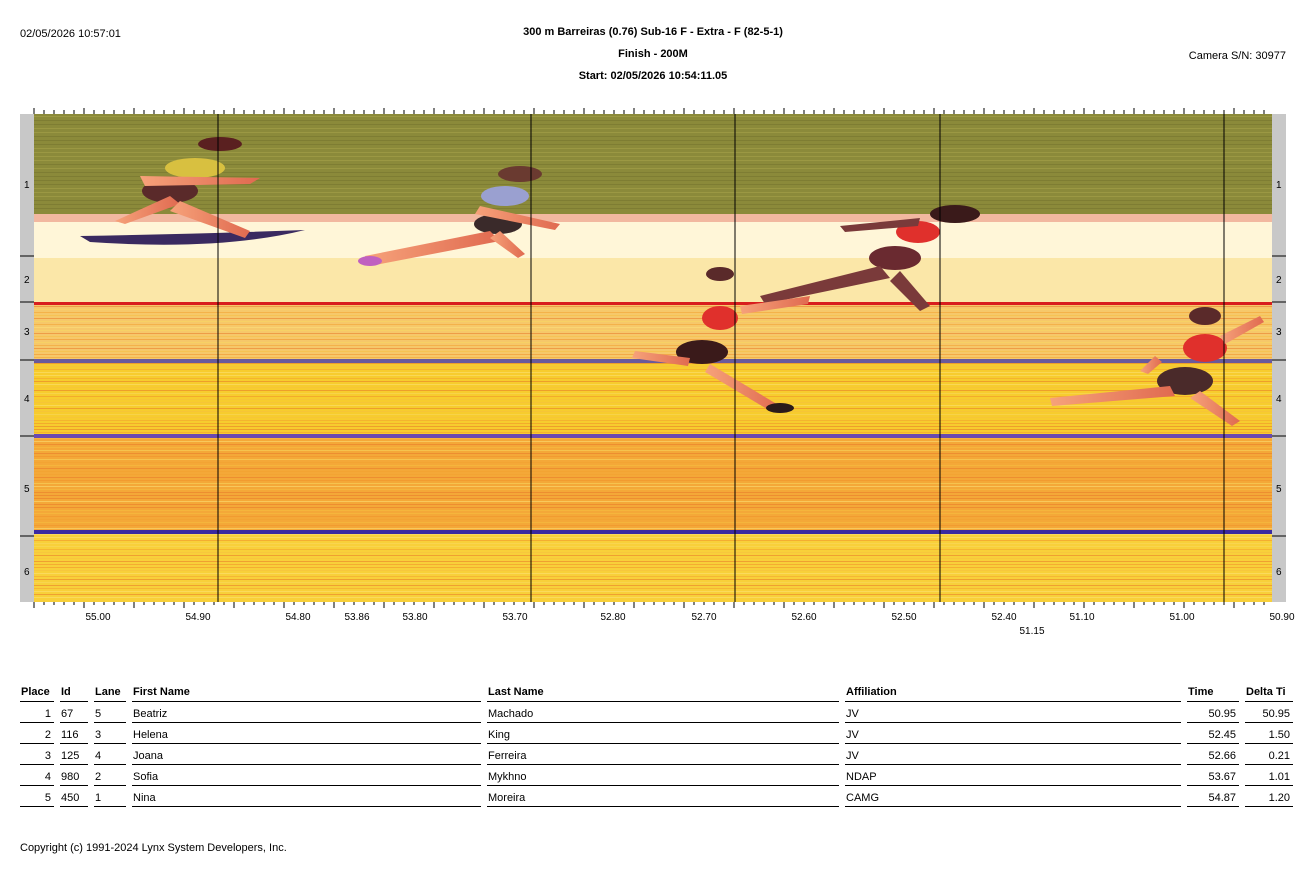 The width and height of the screenshot is (1306, 876). I want to click on time-label: 55.00, so click(97, 617).